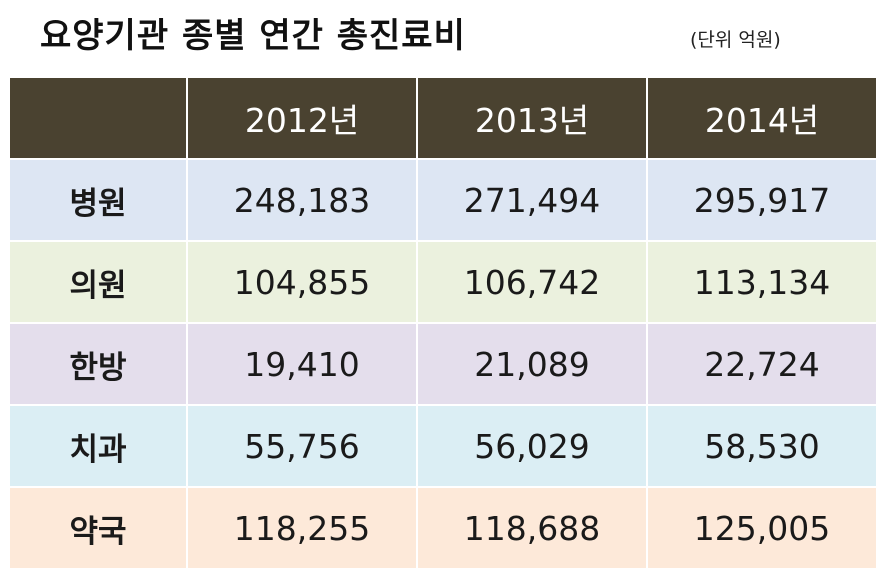  I want to click on row-label-cell: 한방, so click(98, 364).